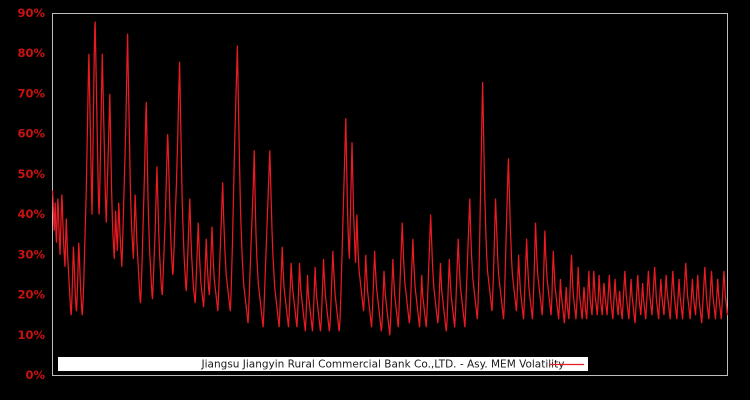 This screenshot has height=400, width=750. I want to click on y-axis-tick-label: 10%, so click(31, 335).